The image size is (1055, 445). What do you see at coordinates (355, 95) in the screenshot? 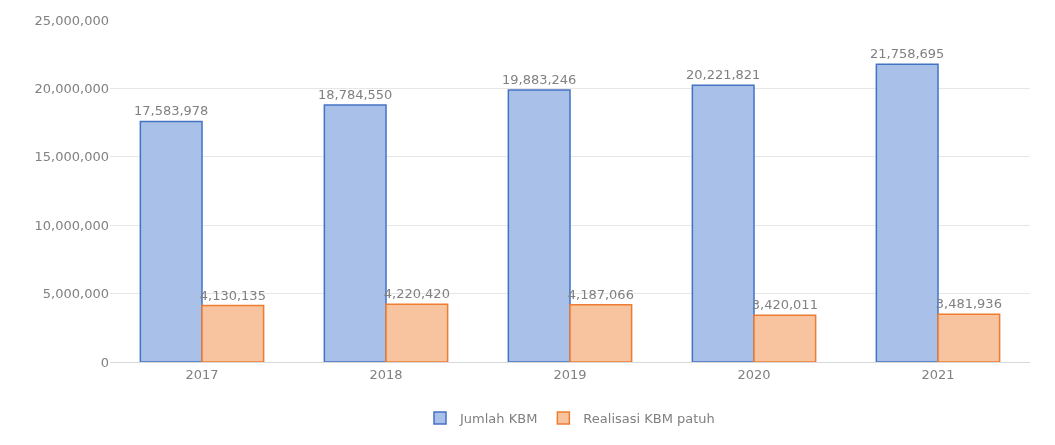
I see `data-label: 18,784,550` at bounding box center [355, 95].